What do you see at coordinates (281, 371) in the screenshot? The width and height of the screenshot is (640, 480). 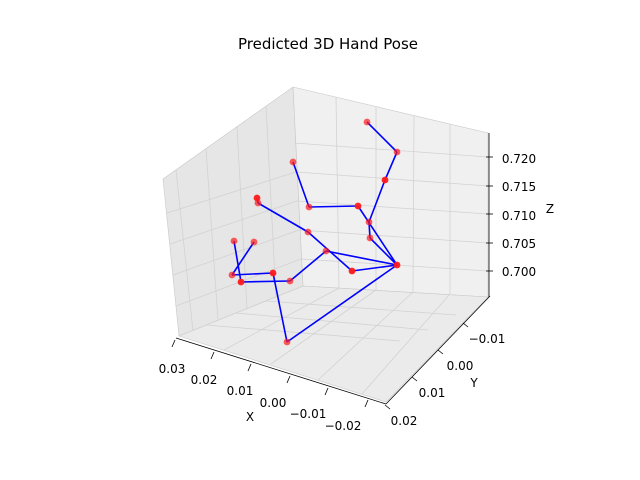 I see `x-axis-line` at bounding box center [281, 371].